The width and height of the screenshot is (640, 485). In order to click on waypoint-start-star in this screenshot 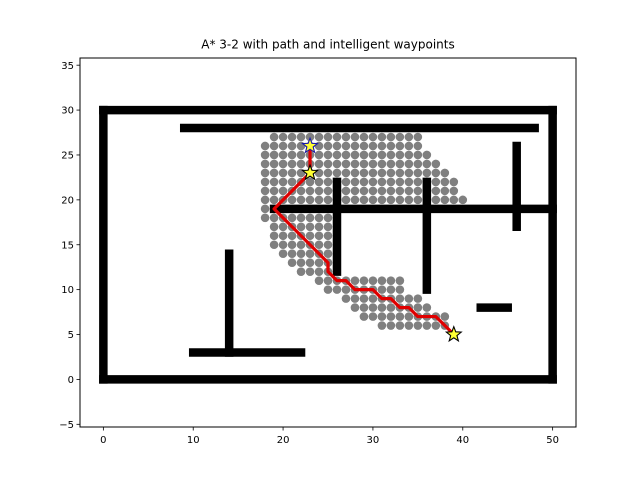, I will do `click(310, 145)`.